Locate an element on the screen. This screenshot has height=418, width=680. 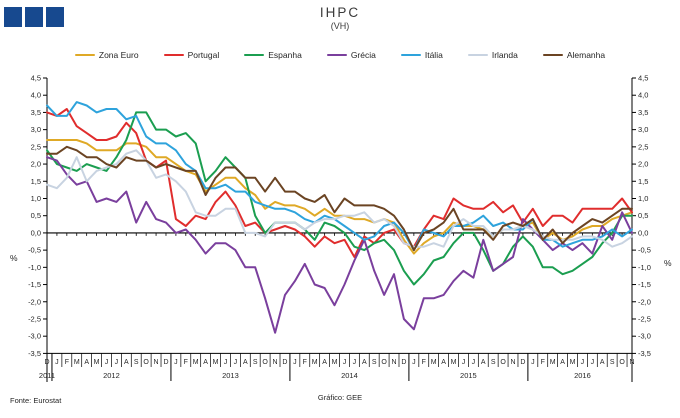
x-year-label: 2016 is located at coordinates (582, 375).